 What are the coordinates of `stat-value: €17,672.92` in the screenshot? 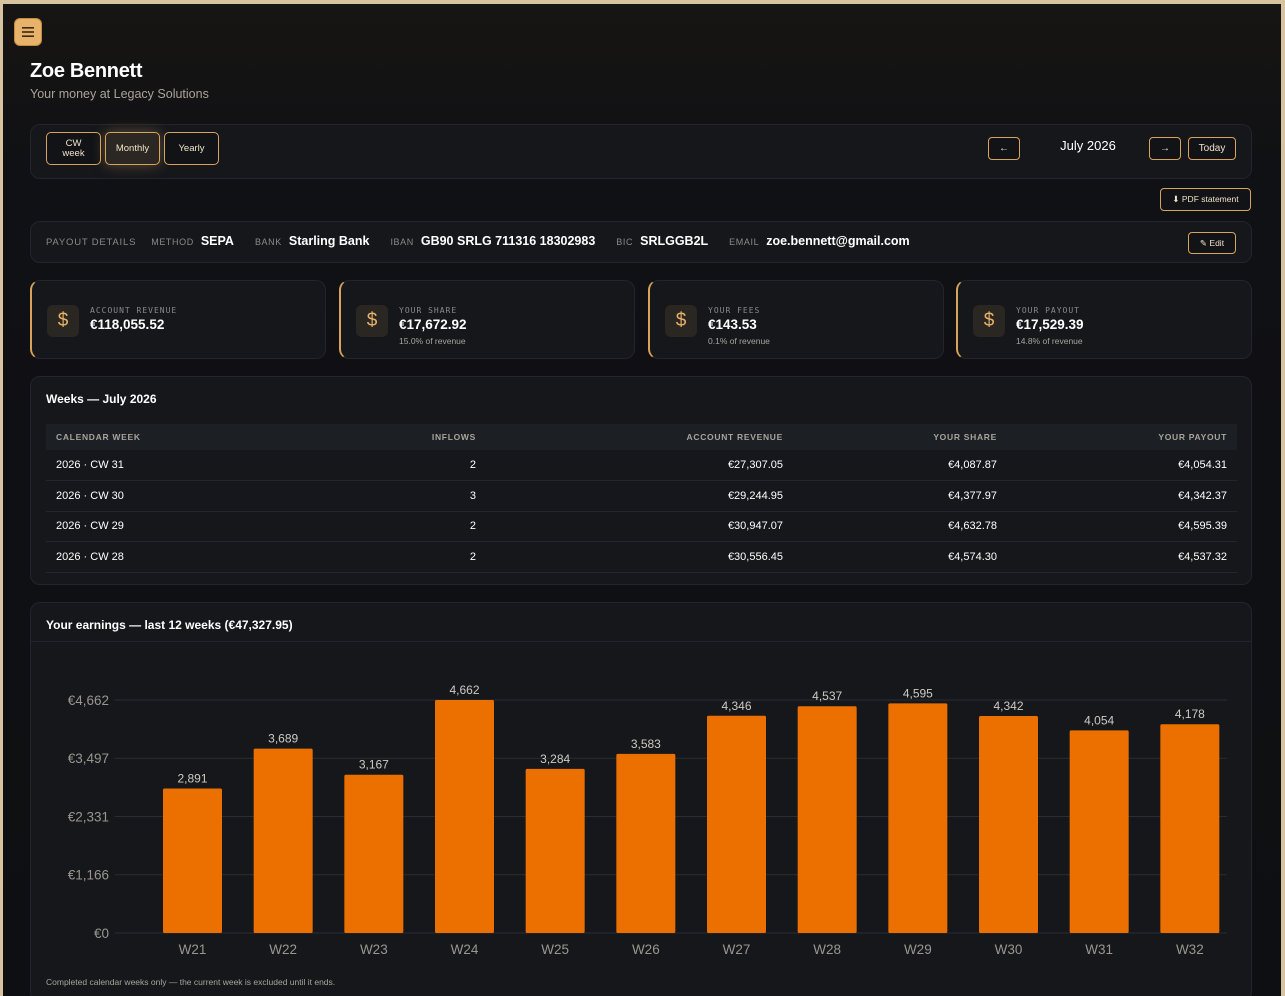 It's located at (433, 324).